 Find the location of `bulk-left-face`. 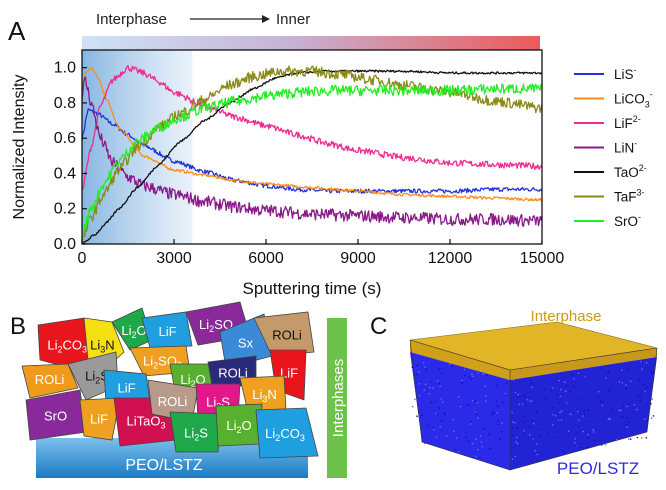

bulk-left-face is located at coordinates (460, 411).